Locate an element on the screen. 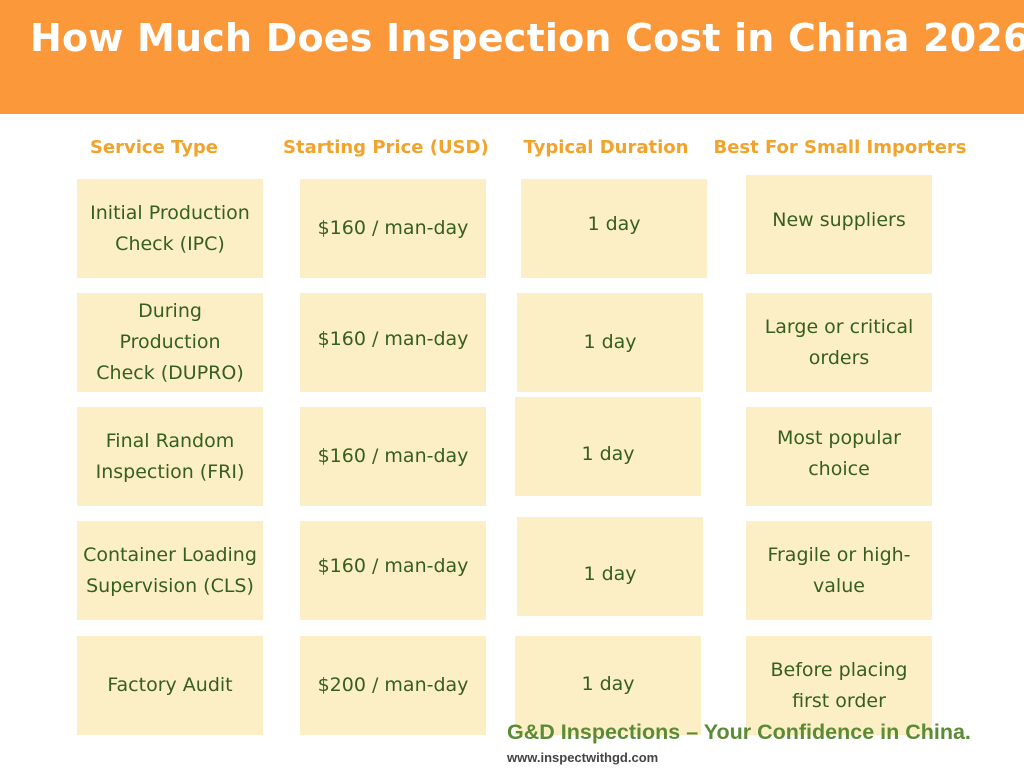 The width and height of the screenshot is (1024, 768). cell-text: Fragile or high-value is located at coordinates (839, 570).